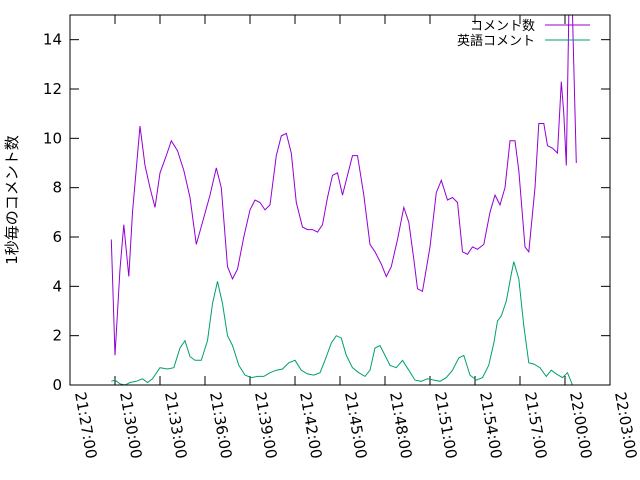  Describe the element at coordinates (52, 212) in the screenshot. I see `y-axis-tick-labels: 0 2 4 6 8 10 12 14` at that location.